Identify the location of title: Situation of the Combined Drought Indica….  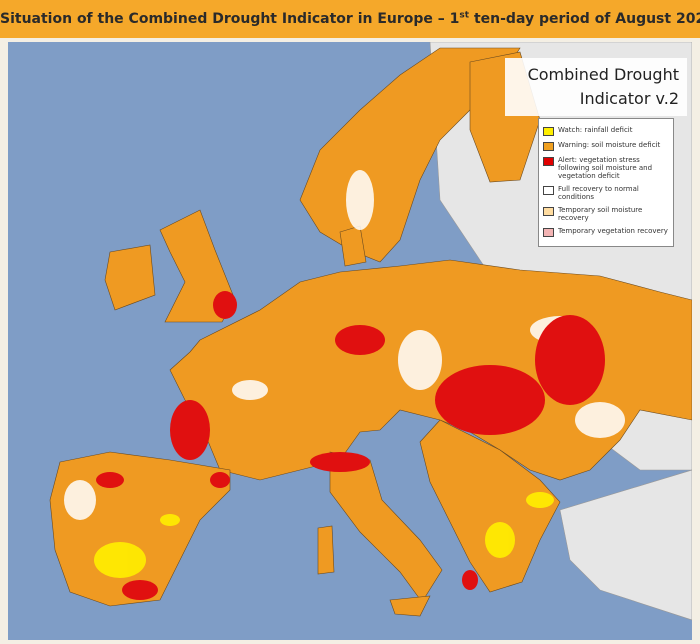
(230, 19).